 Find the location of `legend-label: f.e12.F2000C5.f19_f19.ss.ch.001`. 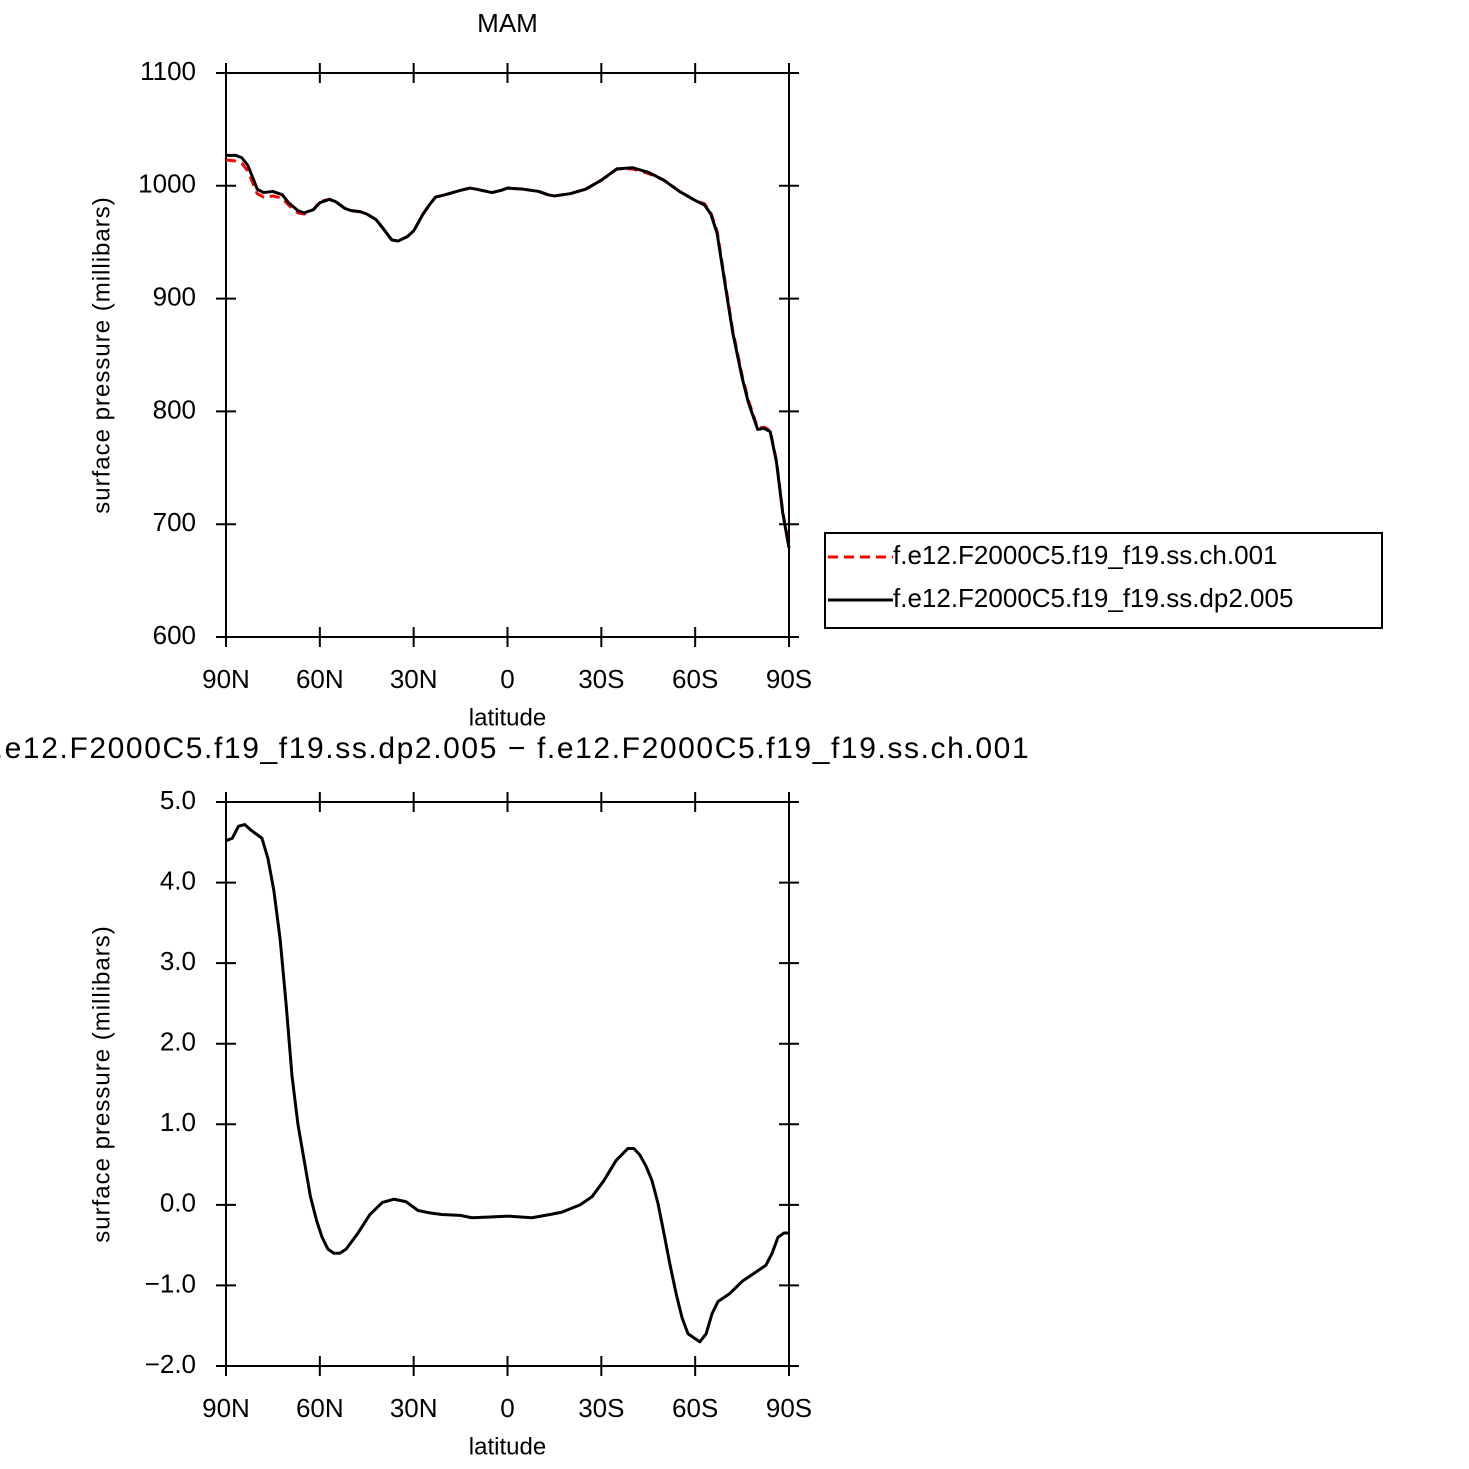

legend-label: f.e12.F2000C5.f19_f19.ss.ch.001 is located at coordinates (1085, 555).